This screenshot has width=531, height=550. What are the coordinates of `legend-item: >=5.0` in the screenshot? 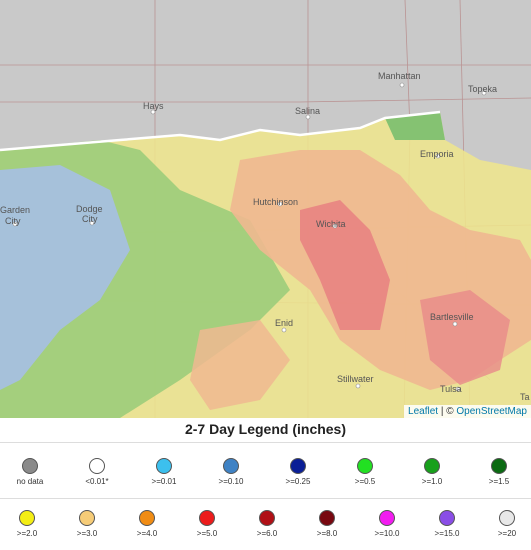 It's located at (207, 524).